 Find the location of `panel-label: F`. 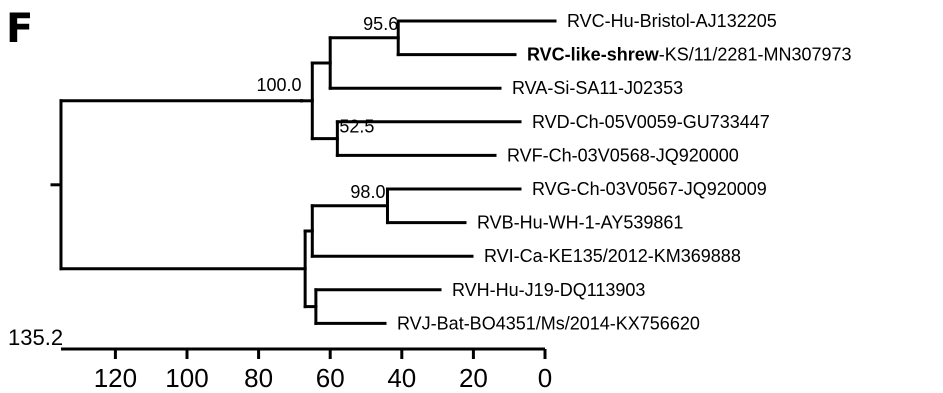

panel-label: F is located at coordinates (19, 29).